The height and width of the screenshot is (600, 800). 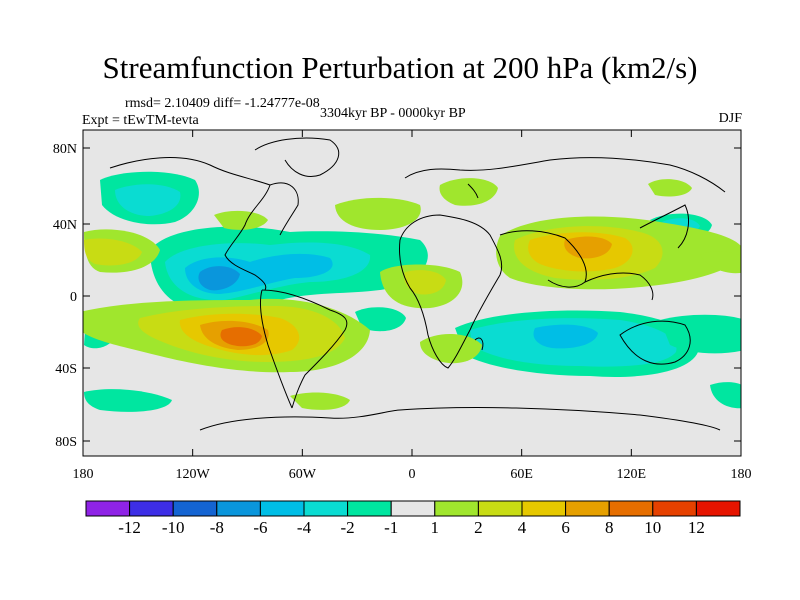 What do you see at coordinates (303, 474) in the screenshot?
I see `x-tick-label: 60W` at bounding box center [303, 474].